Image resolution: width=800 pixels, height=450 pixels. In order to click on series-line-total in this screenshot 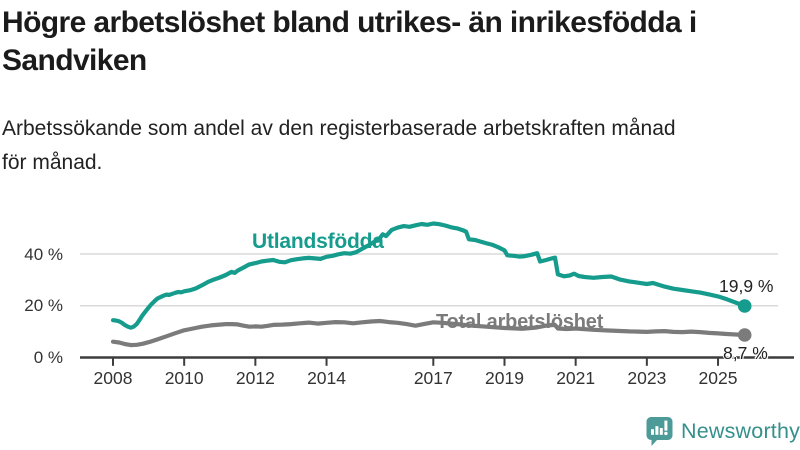, I will do `click(428, 333)`.